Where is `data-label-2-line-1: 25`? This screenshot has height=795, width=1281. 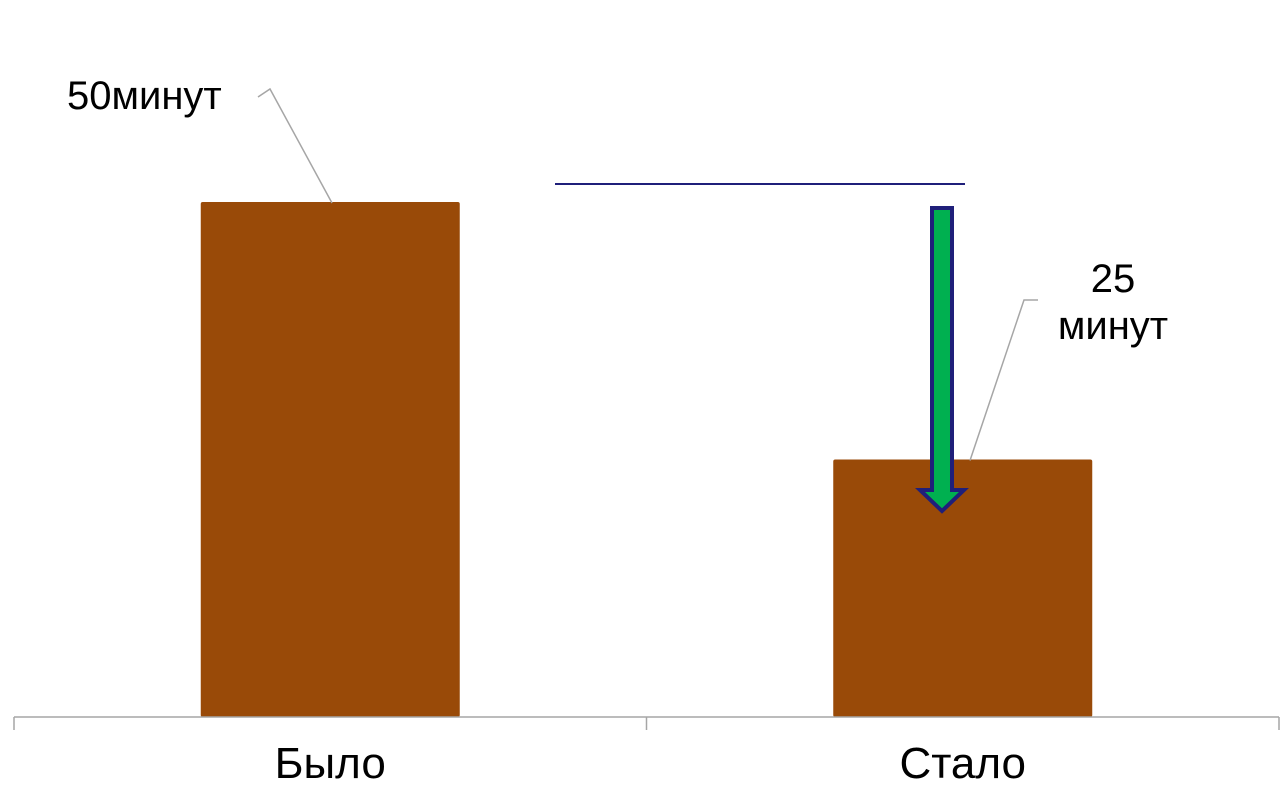 data-label-2-line-1: 25 is located at coordinates (1113, 279).